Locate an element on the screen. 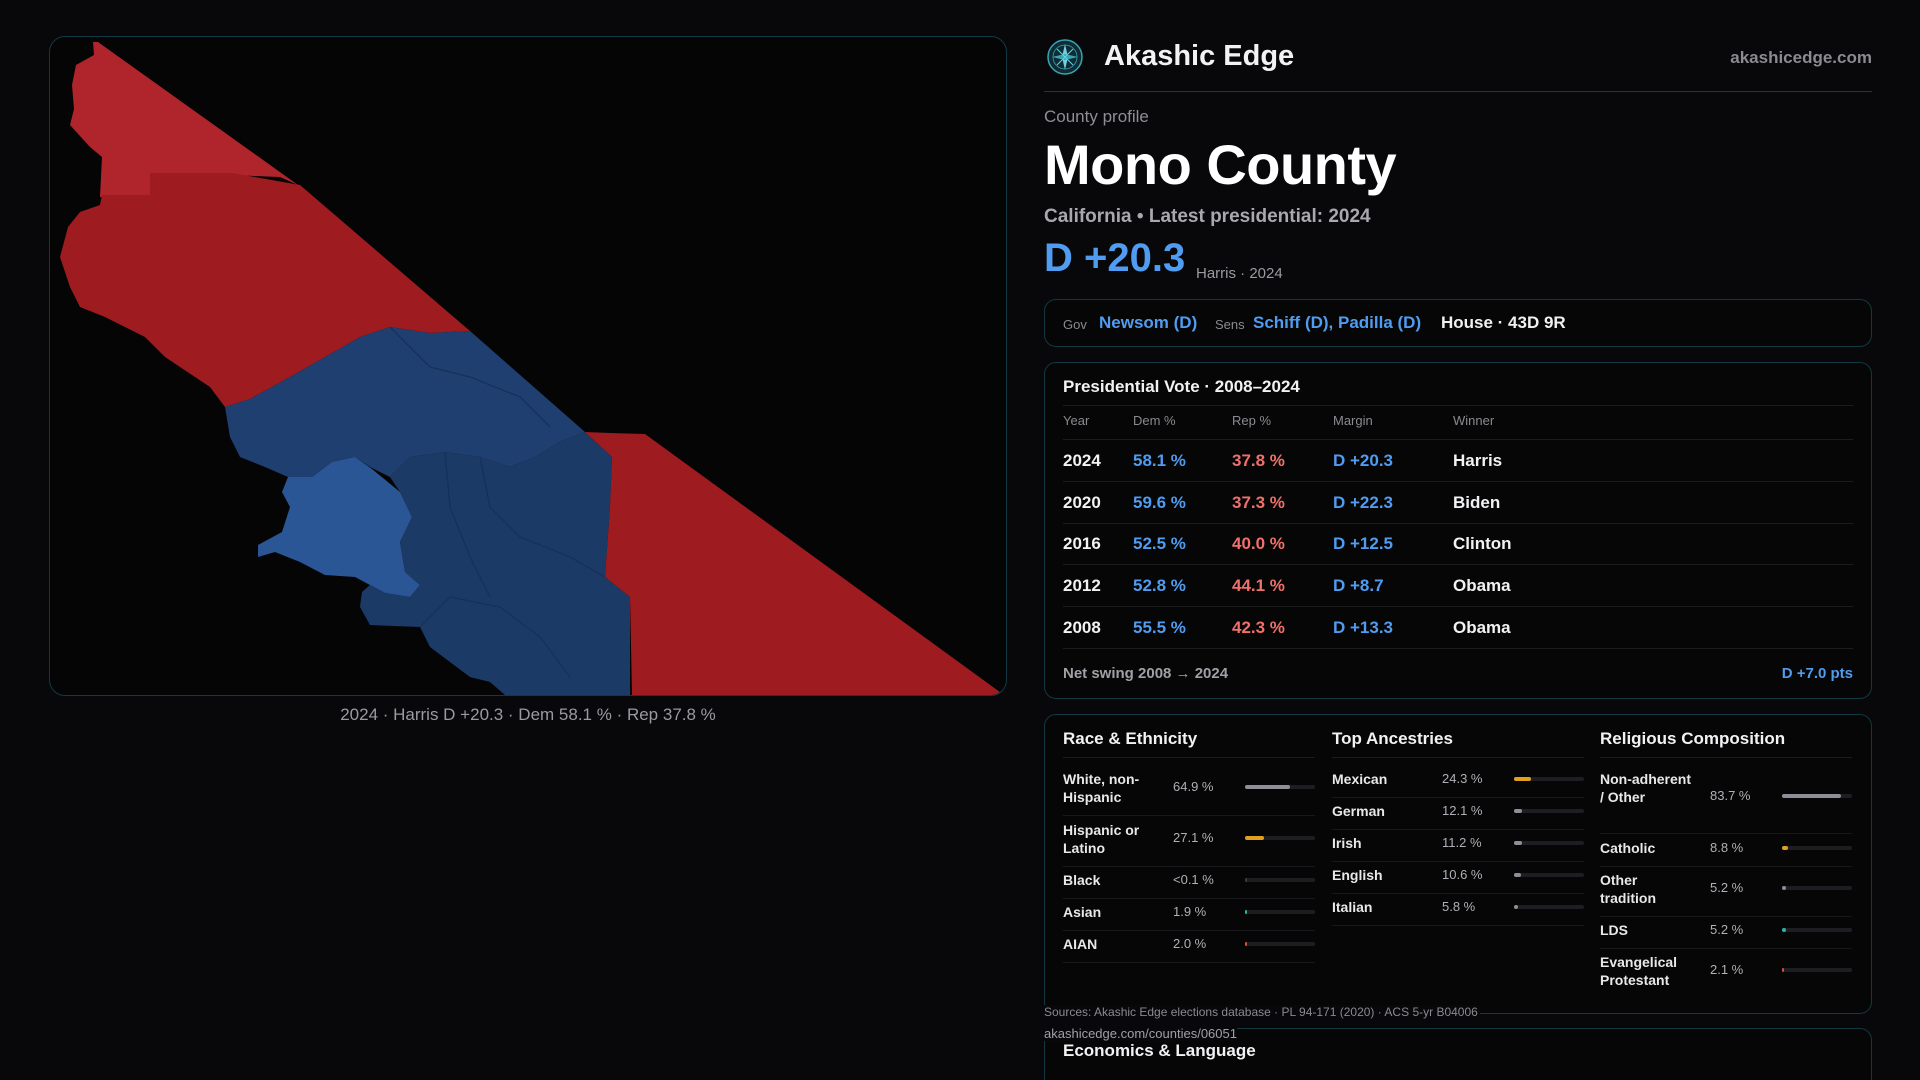  cell-winner: Harris is located at coordinates (1478, 460).